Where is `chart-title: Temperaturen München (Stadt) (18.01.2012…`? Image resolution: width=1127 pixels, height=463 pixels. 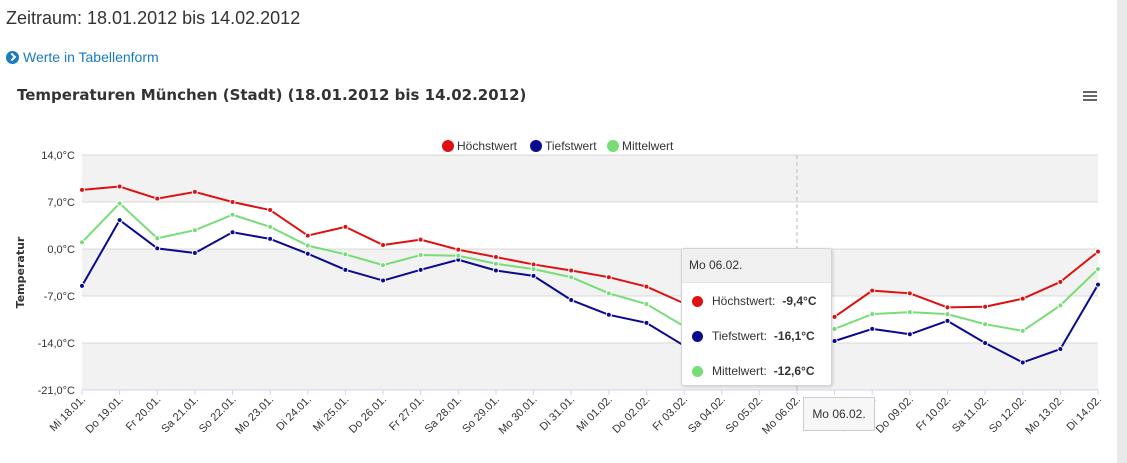 chart-title: Temperaturen München (Stadt) (18.01.2012… is located at coordinates (272, 95).